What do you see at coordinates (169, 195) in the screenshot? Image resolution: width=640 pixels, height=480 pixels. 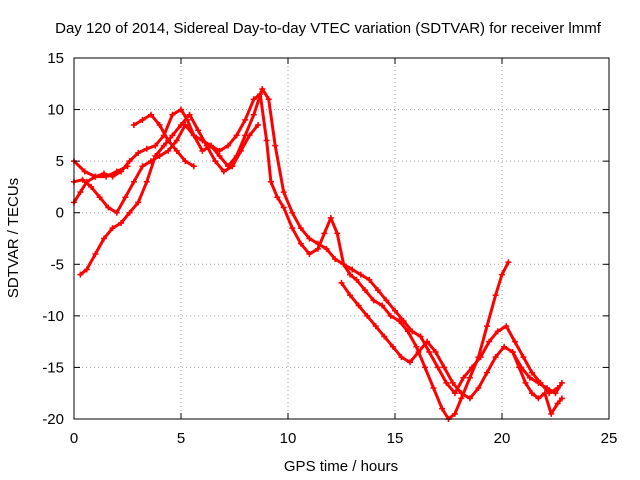 I see `series-line` at bounding box center [169, 195].